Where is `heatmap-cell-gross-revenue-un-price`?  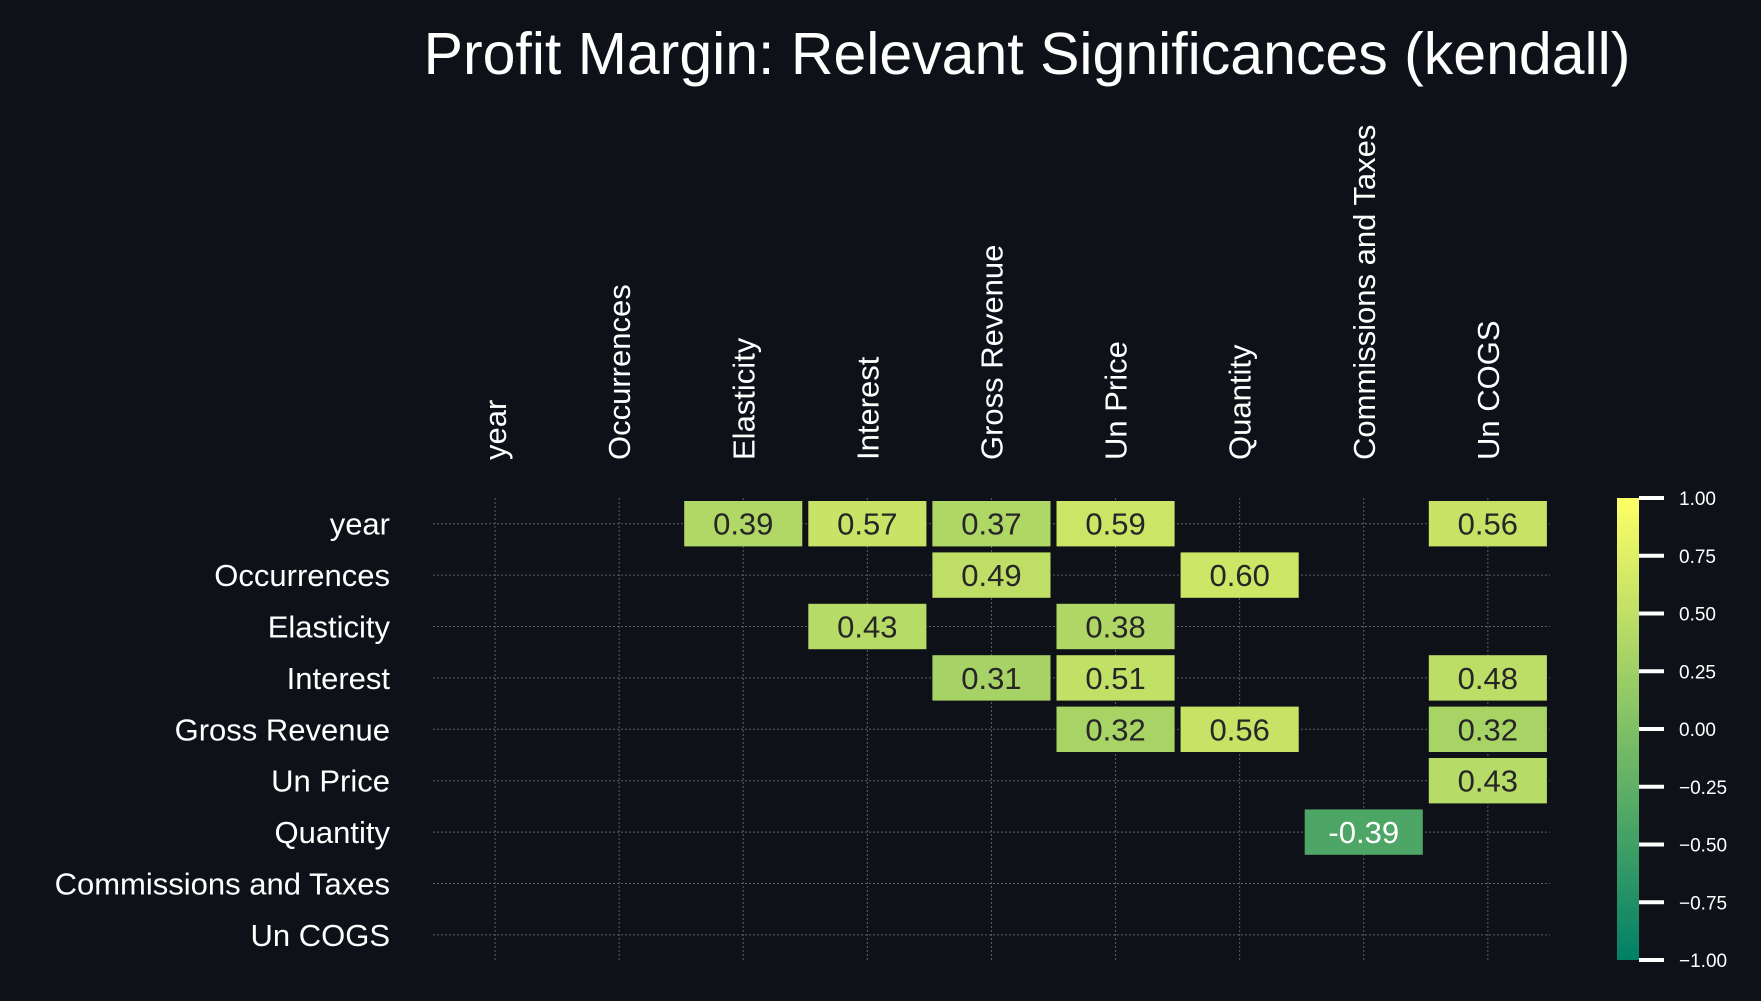
heatmap-cell-gross-revenue-un-price is located at coordinates (1115, 729).